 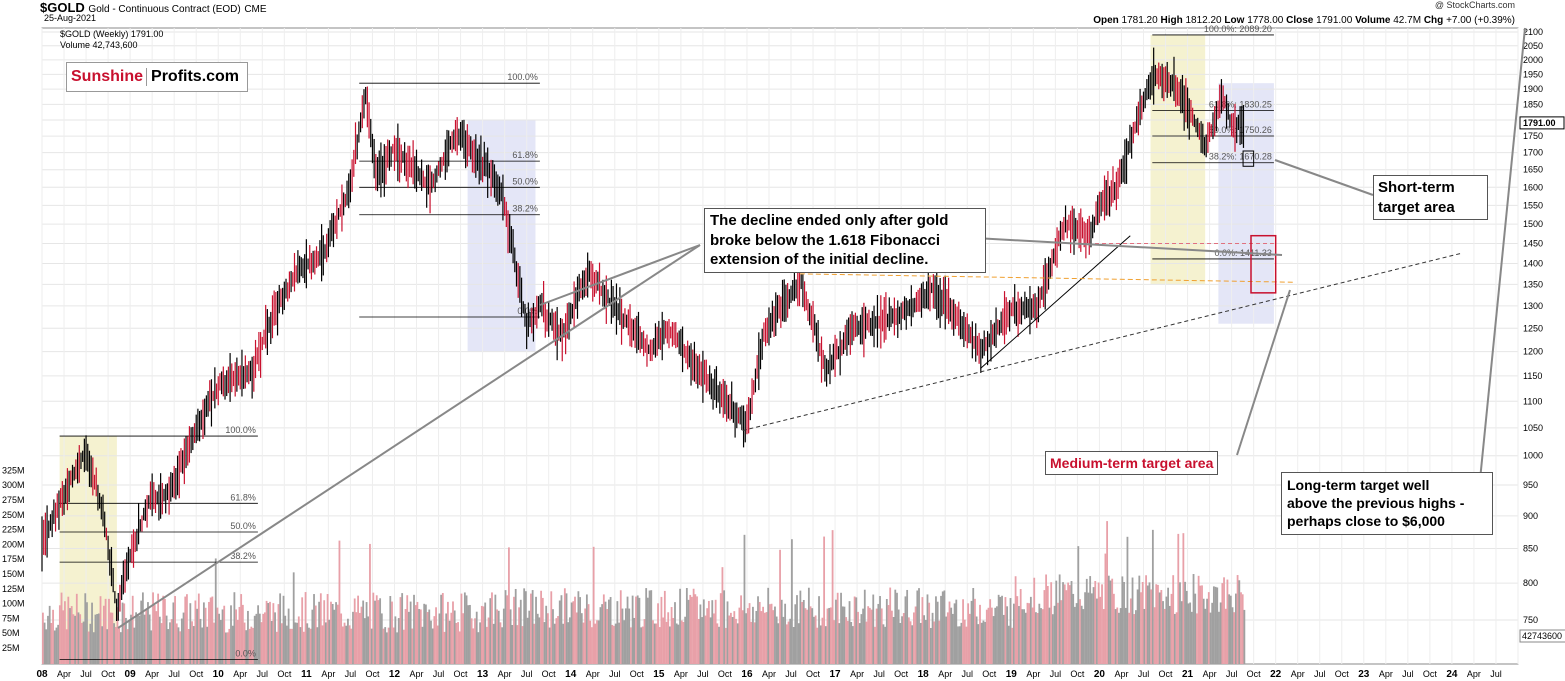 What do you see at coordinates (1263, 264) in the screenshot?
I see `medium-term-target-box` at bounding box center [1263, 264].